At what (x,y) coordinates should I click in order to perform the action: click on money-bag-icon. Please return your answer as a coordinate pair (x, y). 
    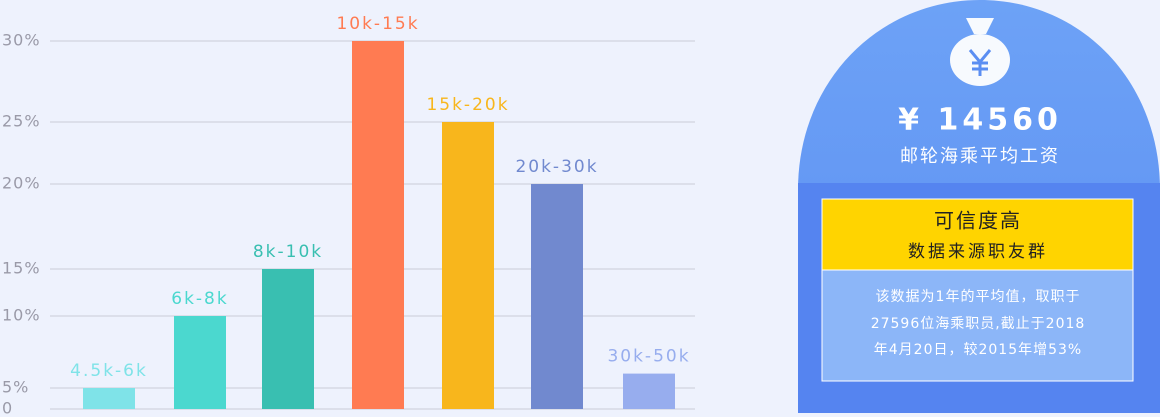
    Looking at the image, I should click on (980, 52).